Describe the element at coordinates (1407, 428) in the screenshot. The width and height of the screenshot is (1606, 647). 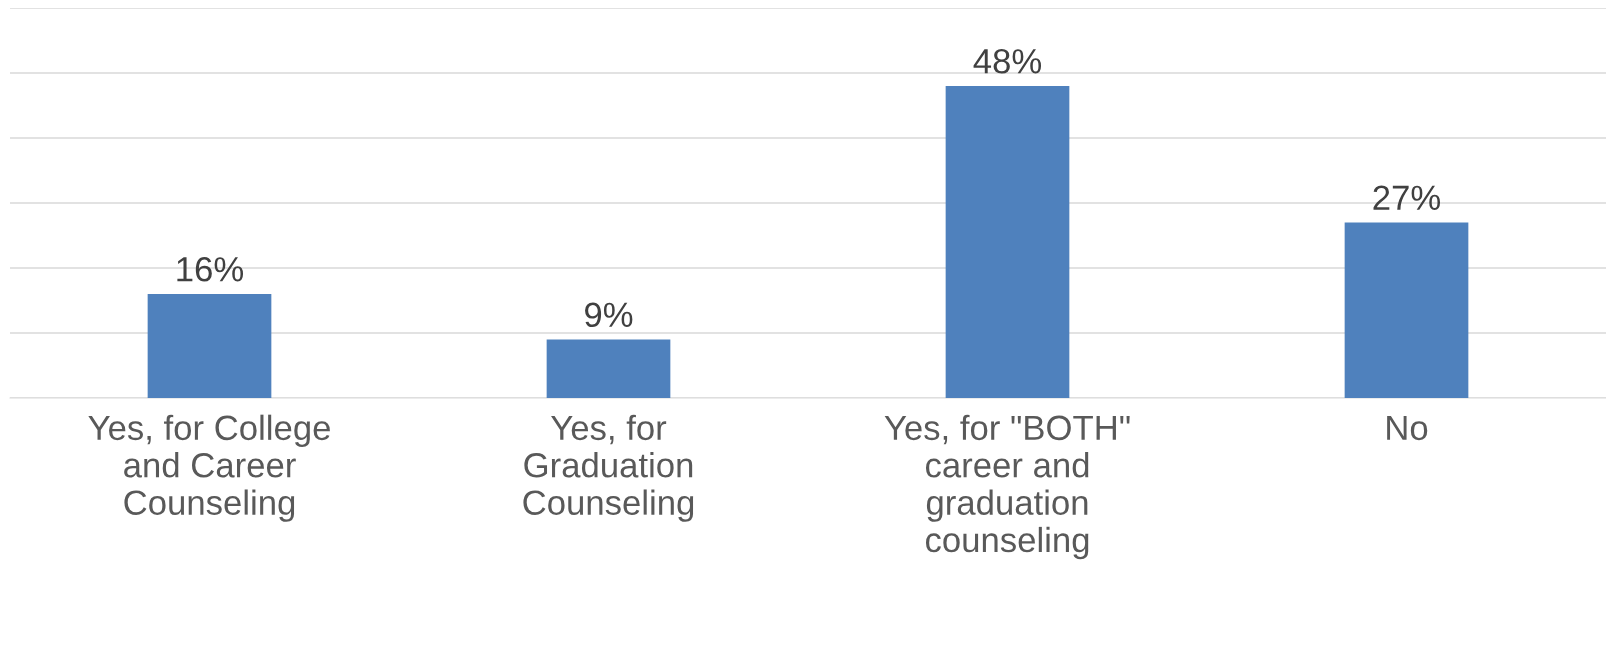
I see `x-tick-label: No` at that location.